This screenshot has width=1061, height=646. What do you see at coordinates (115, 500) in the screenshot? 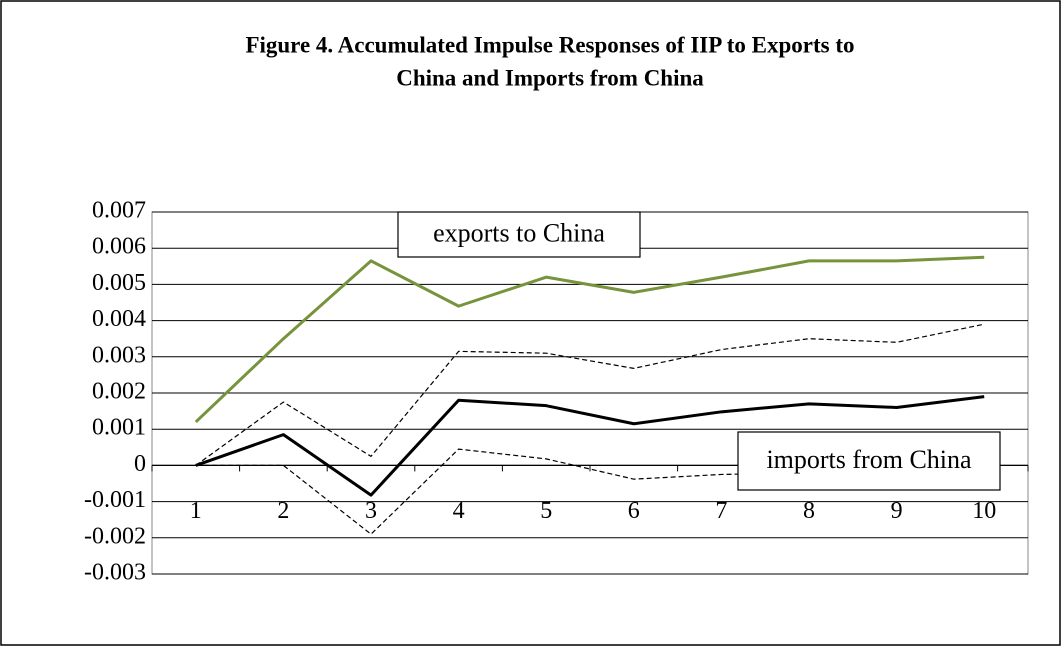
I see `y-tick-label: -0.001` at bounding box center [115, 500].